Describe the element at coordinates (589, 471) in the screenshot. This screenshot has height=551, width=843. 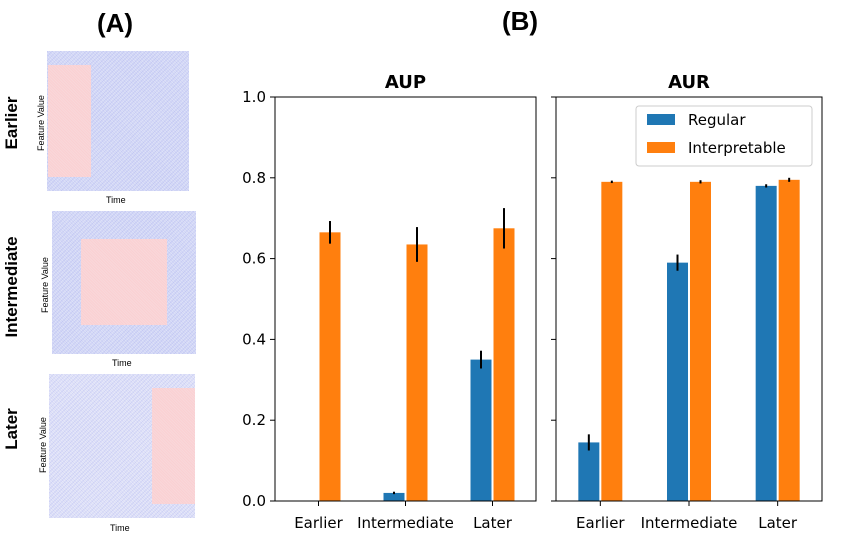
I see `bar-regular-earlier` at that location.